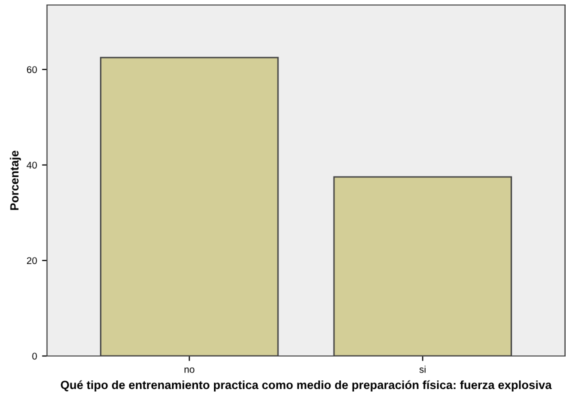 The height and width of the screenshot is (417, 566). What do you see at coordinates (15, 180) in the screenshot?
I see `y-axis-title: Porcentaje` at bounding box center [15, 180].